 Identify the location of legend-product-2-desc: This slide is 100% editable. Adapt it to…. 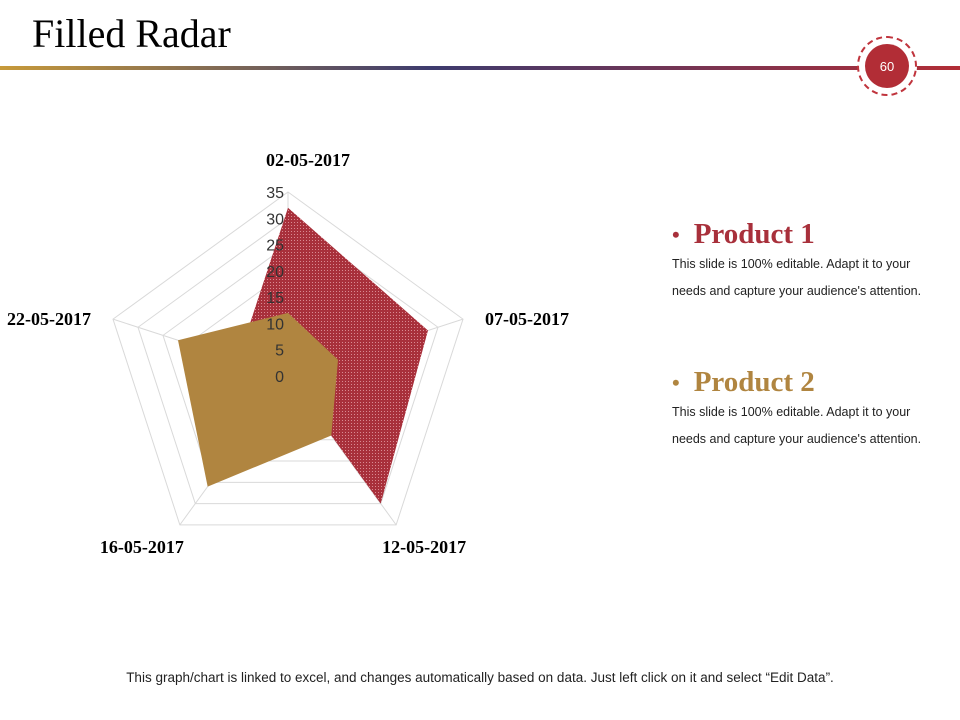
(797, 425).